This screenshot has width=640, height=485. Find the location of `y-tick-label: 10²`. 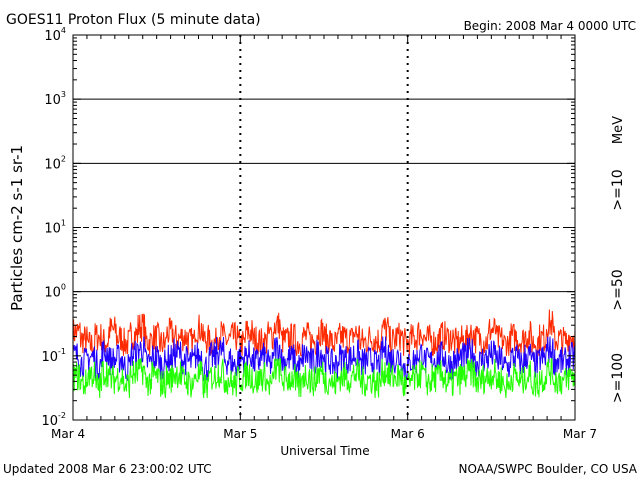

y-tick-label: 10² is located at coordinates (55, 163).